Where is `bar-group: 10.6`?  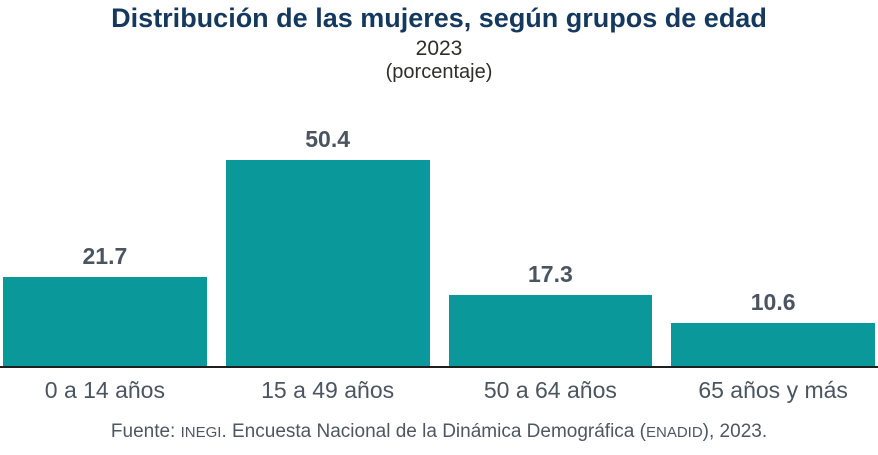
bar-group: 10.6 is located at coordinates (773, 327).